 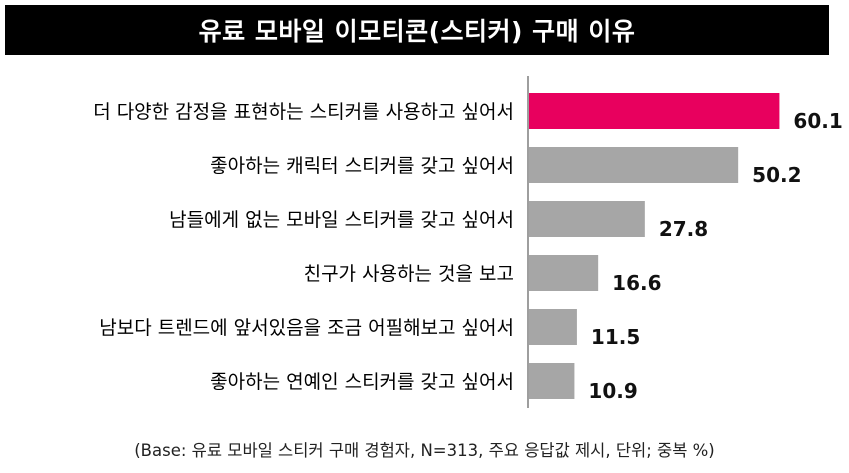 What do you see at coordinates (409, 274) in the screenshot?
I see `category-label: 친구가 사용하는 것을 보고` at bounding box center [409, 274].